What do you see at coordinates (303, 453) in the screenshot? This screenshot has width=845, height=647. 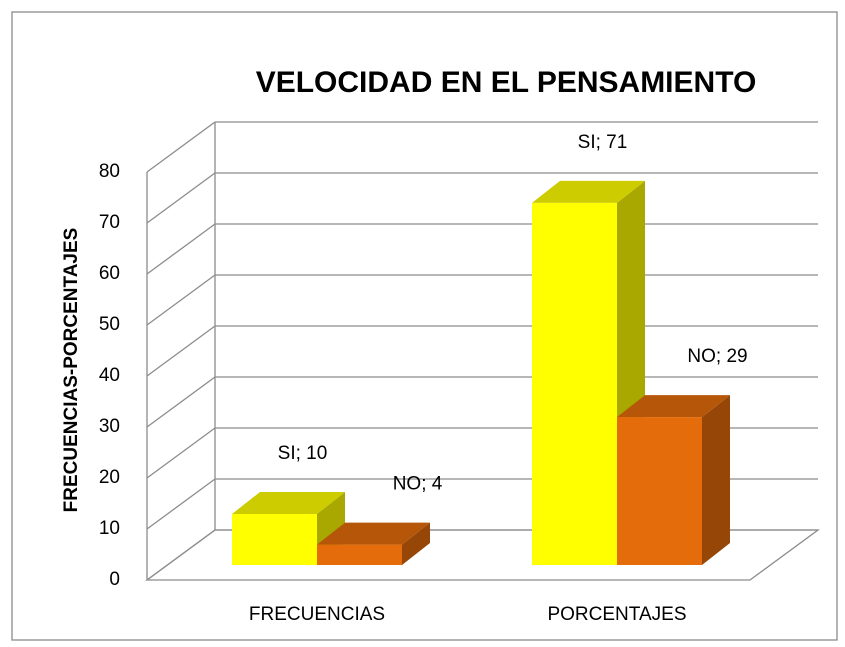 I see `data-label: SI; 10` at bounding box center [303, 453].